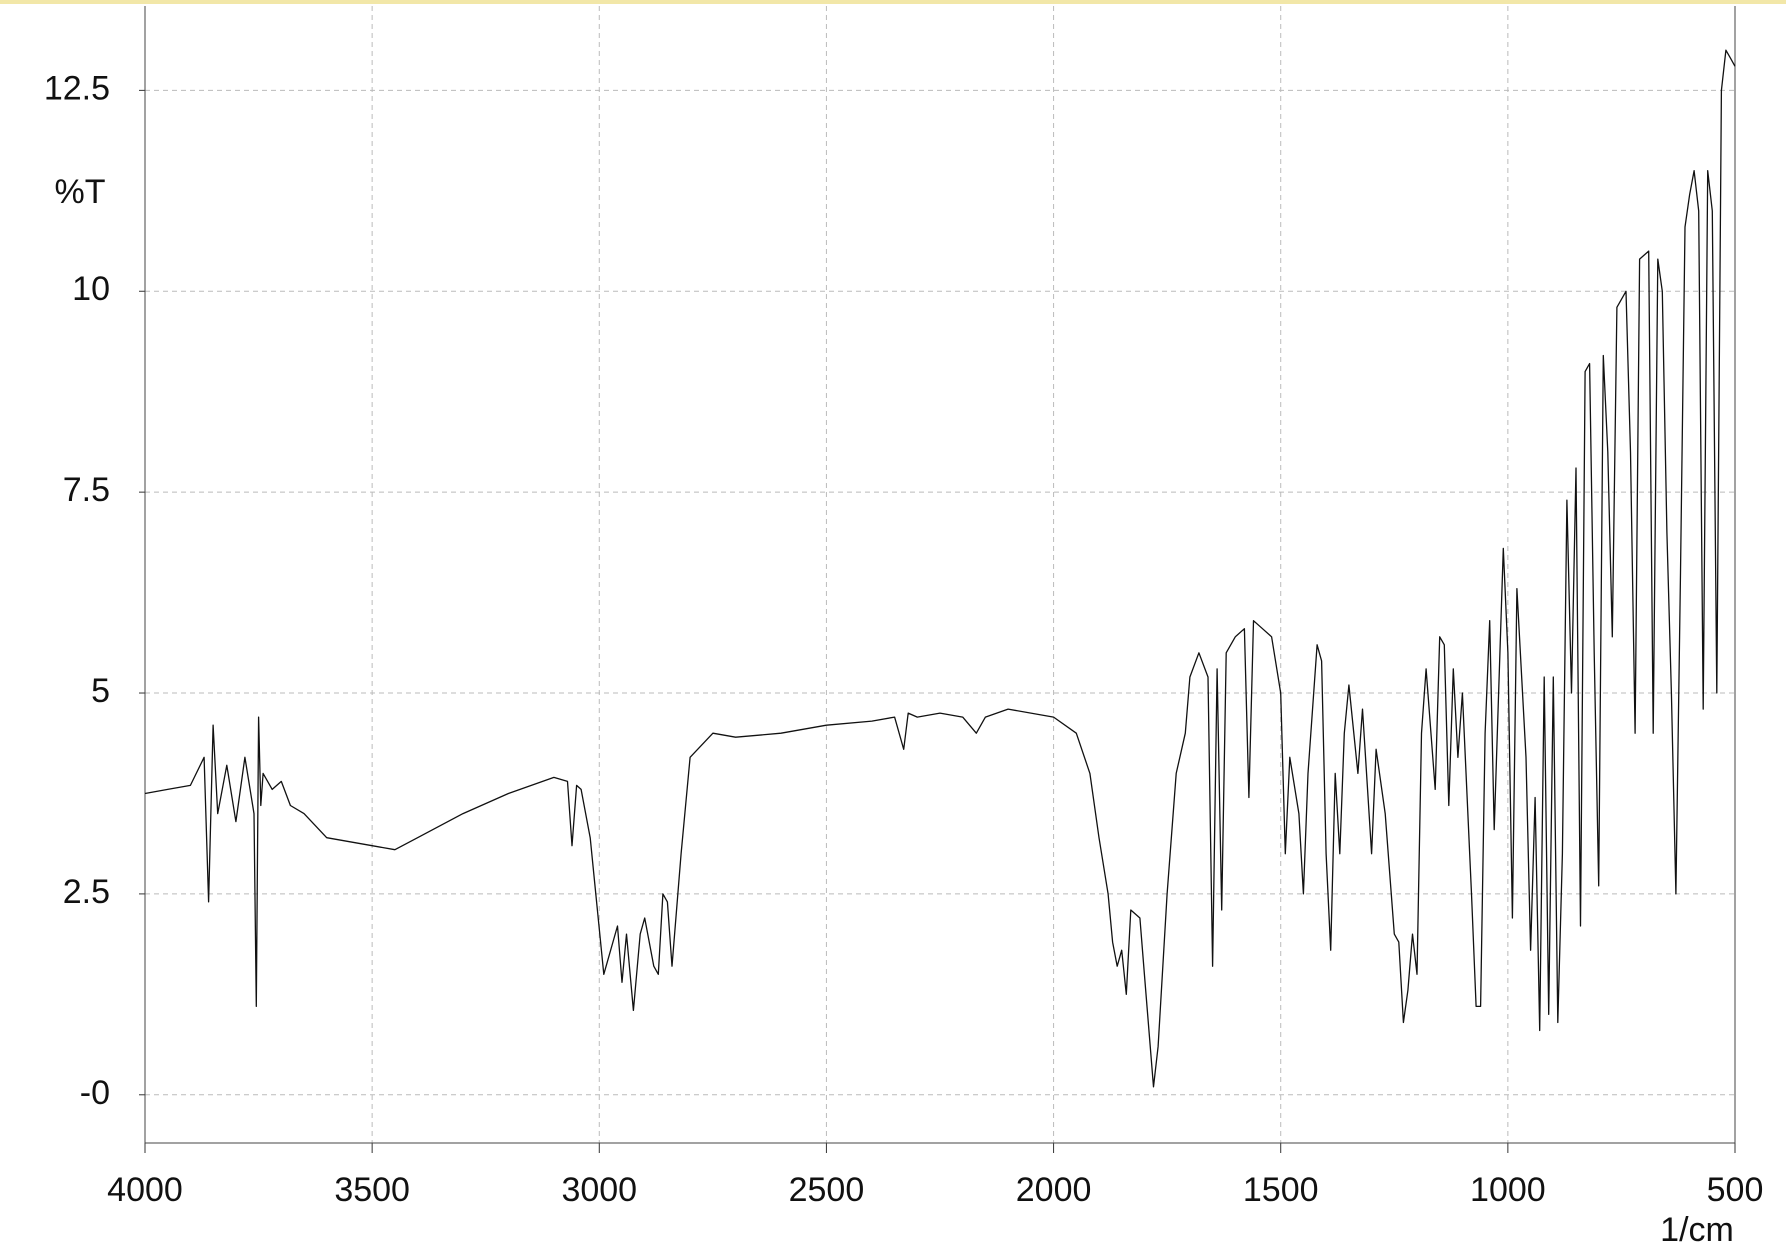 This screenshot has height=1260, width=1786. Describe the element at coordinates (1054, 1190) in the screenshot. I see `x-tick-label: 2000` at that location.